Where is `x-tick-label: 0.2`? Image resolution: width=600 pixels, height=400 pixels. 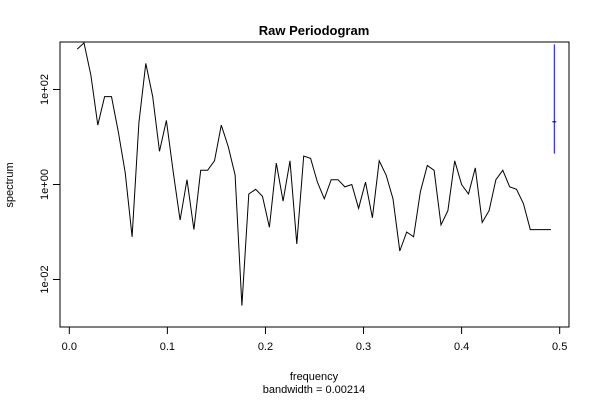
x-tick-label: 0.2 is located at coordinates (265, 347).